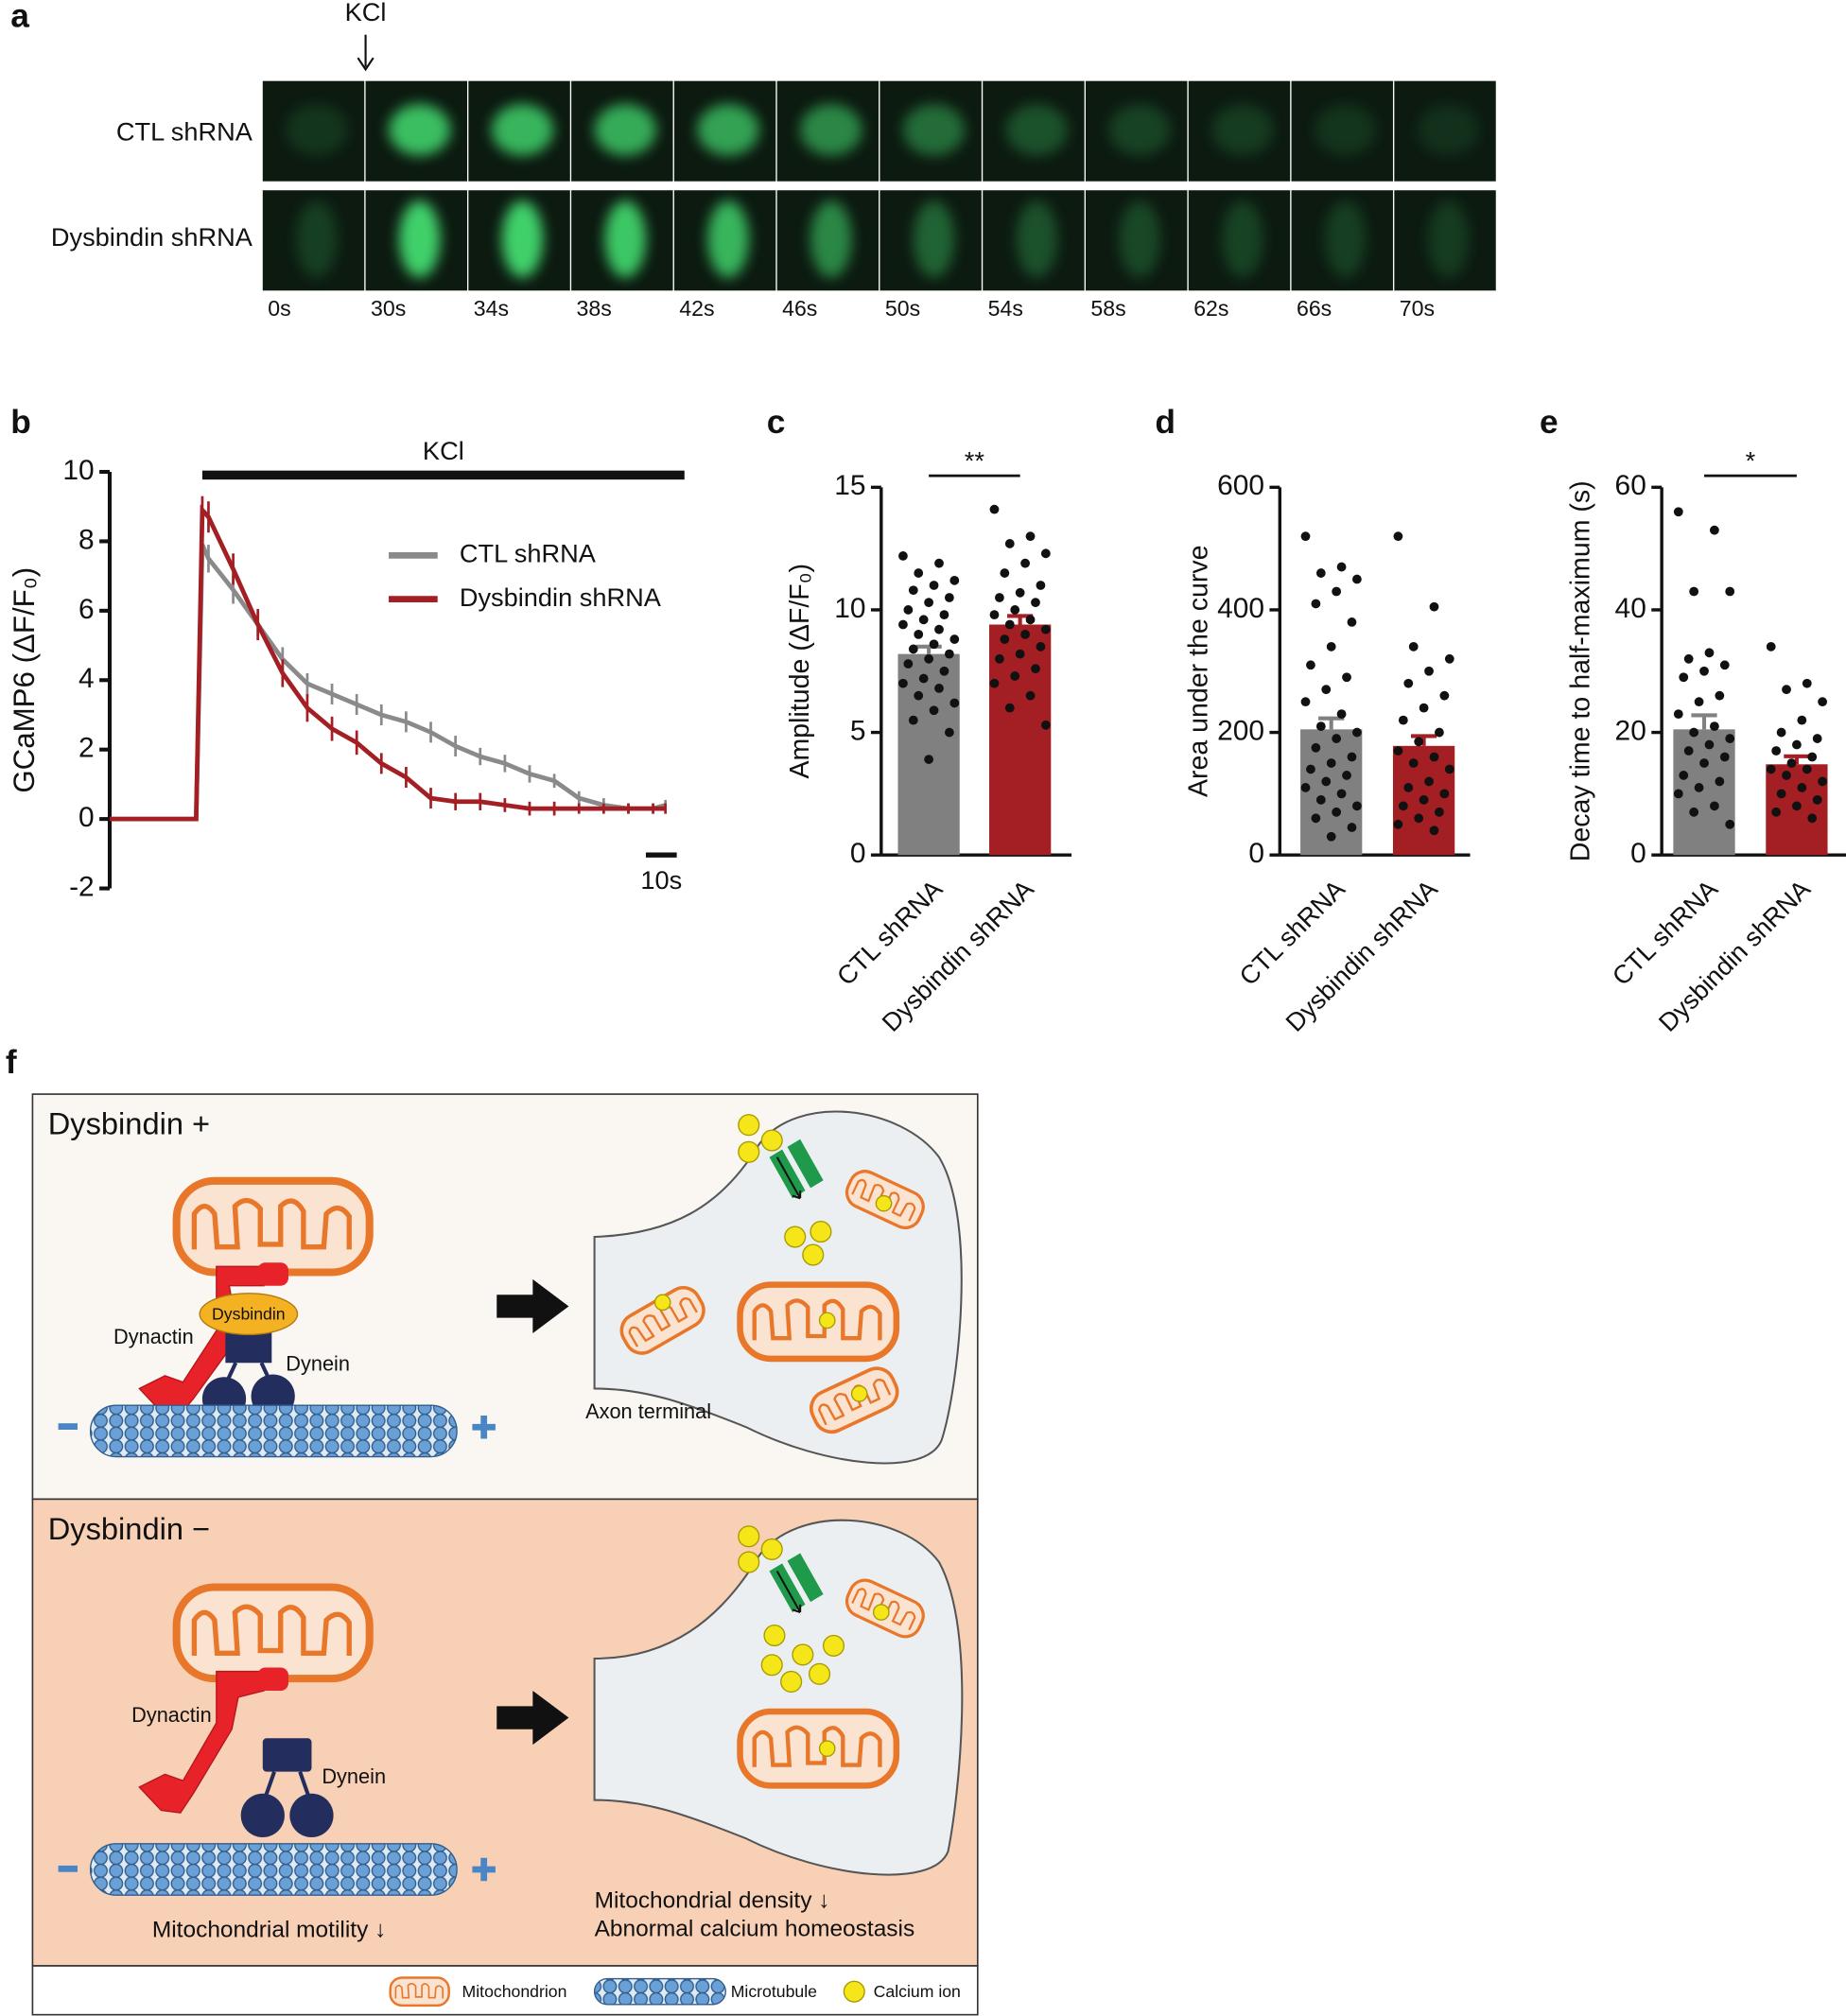 This screenshot has width=1846, height=2016. What do you see at coordinates (443, 450) in the screenshot?
I see `stimulus-label: KCl` at bounding box center [443, 450].